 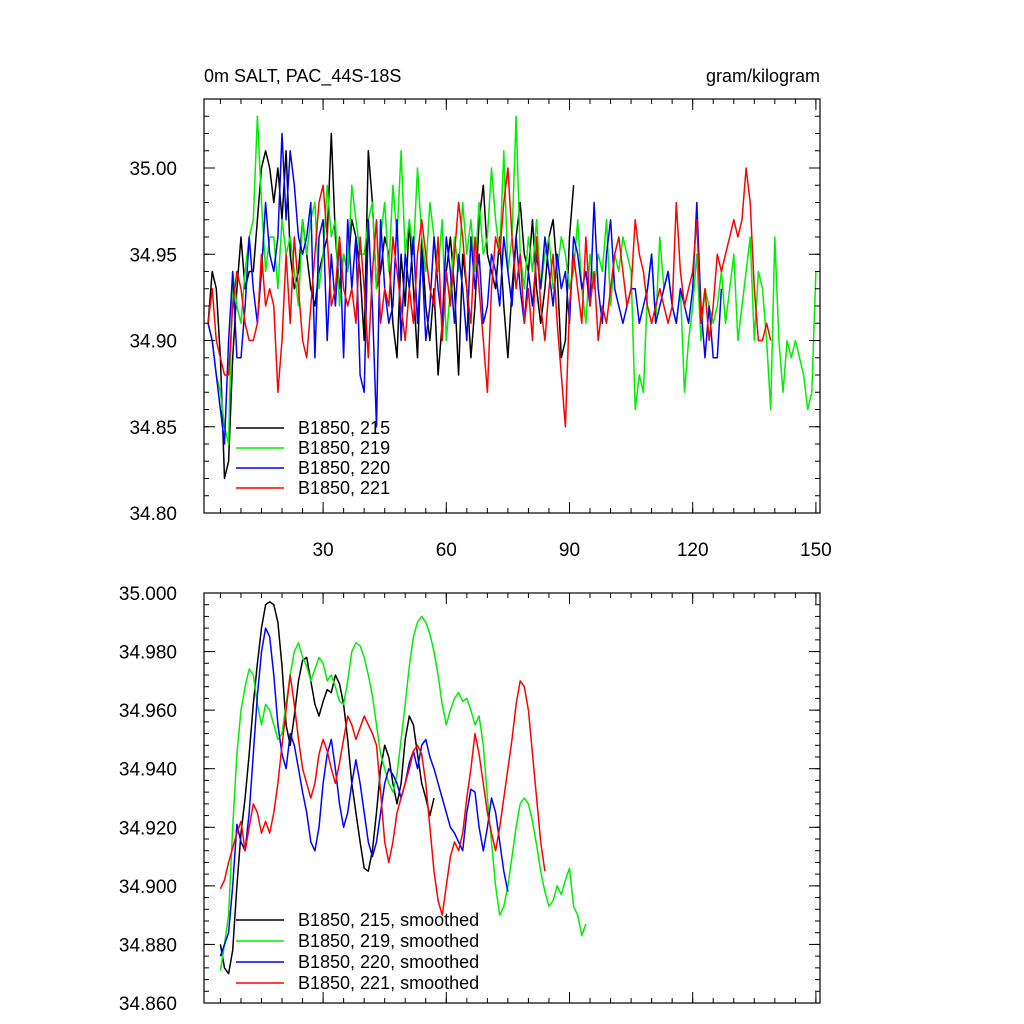 What do you see at coordinates (344, 448) in the screenshot?
I see `legend-label: B1850, 219` at bounding box center [344, 448].